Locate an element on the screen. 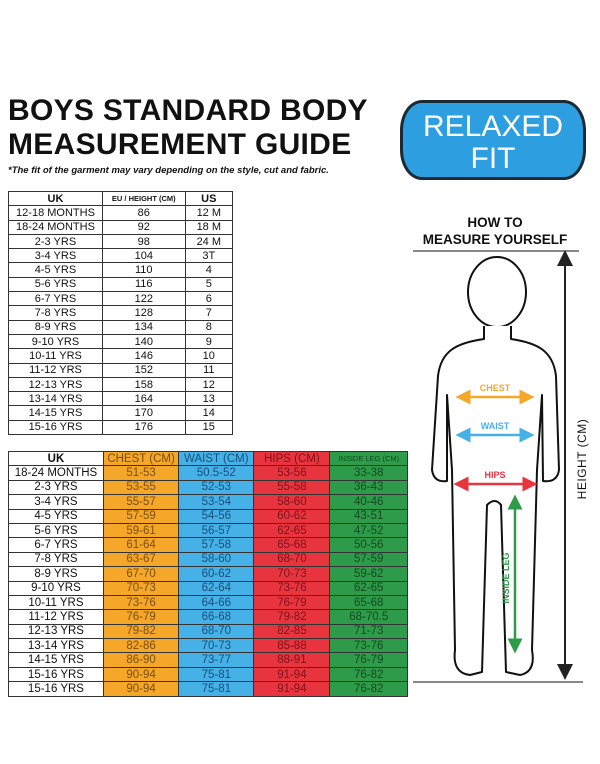  table-cell: 24 M is located at coordinates (209, 241).